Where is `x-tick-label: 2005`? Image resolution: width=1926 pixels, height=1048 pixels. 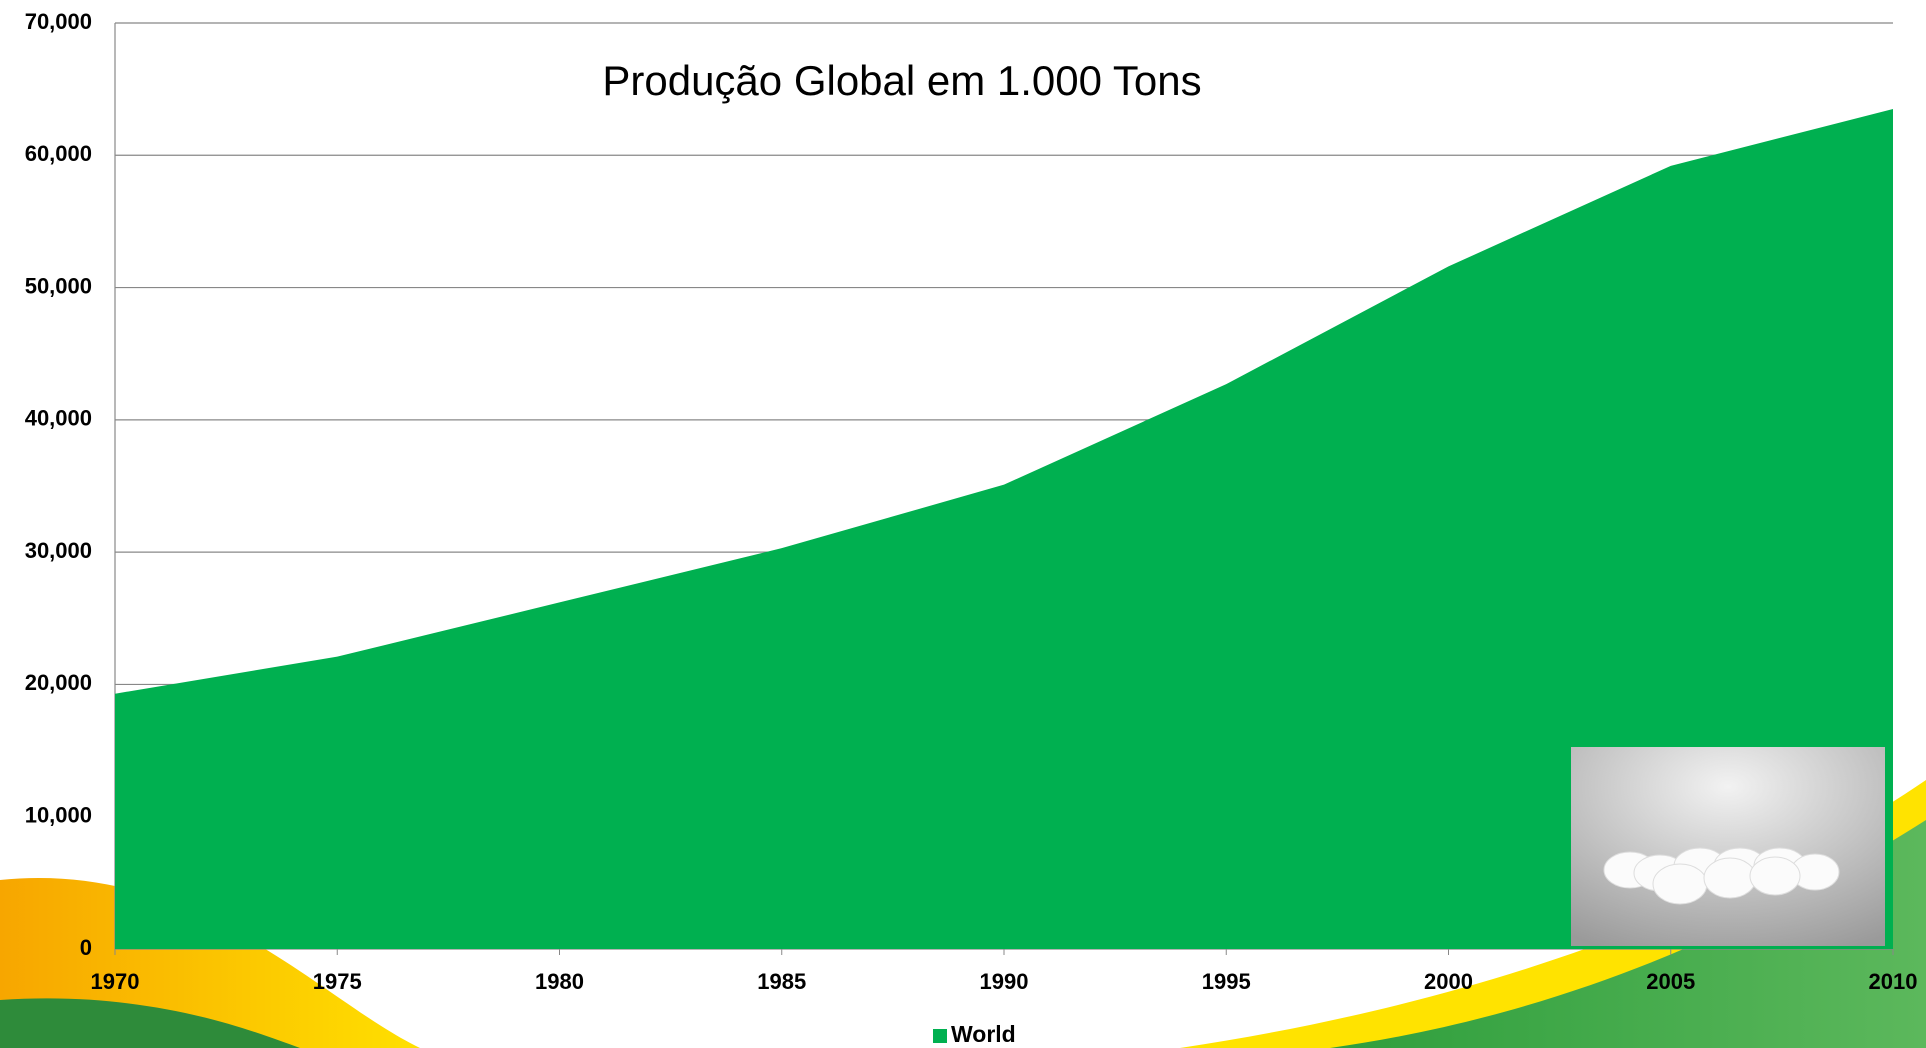
x-tick-label: 2005 is located at coordinates (1670, 981).